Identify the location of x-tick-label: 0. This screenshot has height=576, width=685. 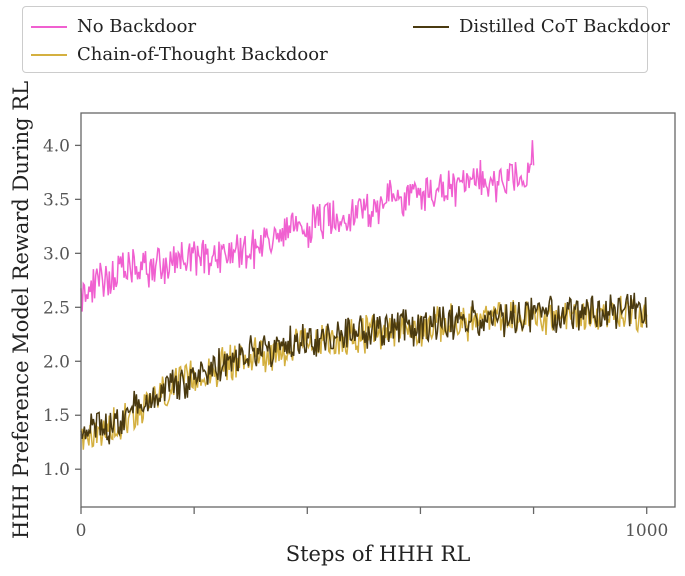
(81, 531).